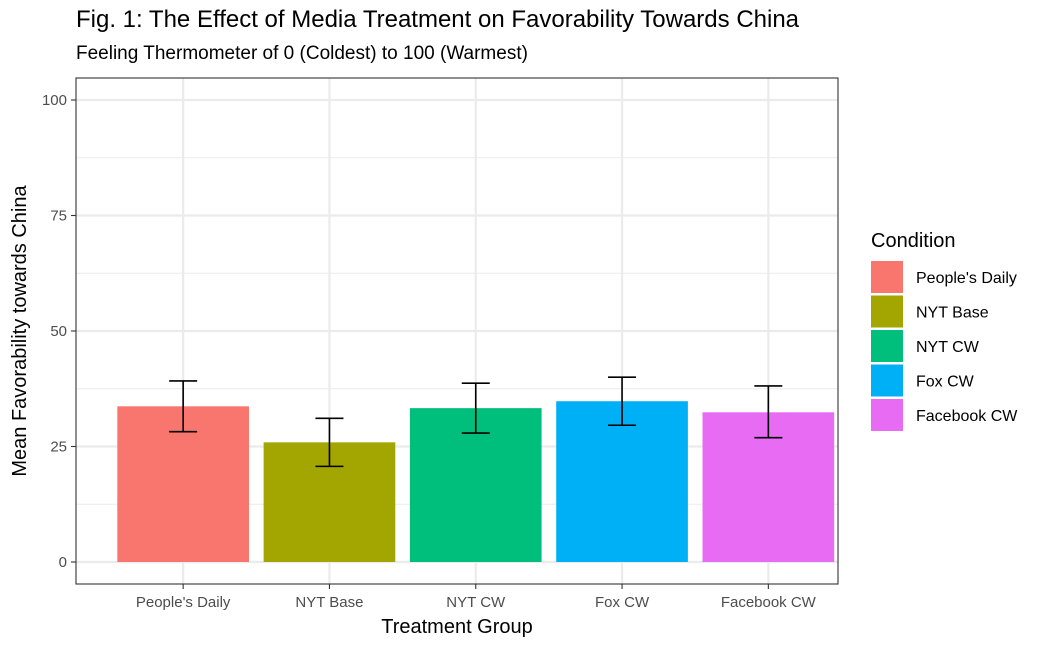 This screenshot has height=648, width=1050. What do you see at coordinates (20, 331) in the screenshot?
I see `y-axis-title: Mean Favorability towards China` at bounding box center [20, 331].